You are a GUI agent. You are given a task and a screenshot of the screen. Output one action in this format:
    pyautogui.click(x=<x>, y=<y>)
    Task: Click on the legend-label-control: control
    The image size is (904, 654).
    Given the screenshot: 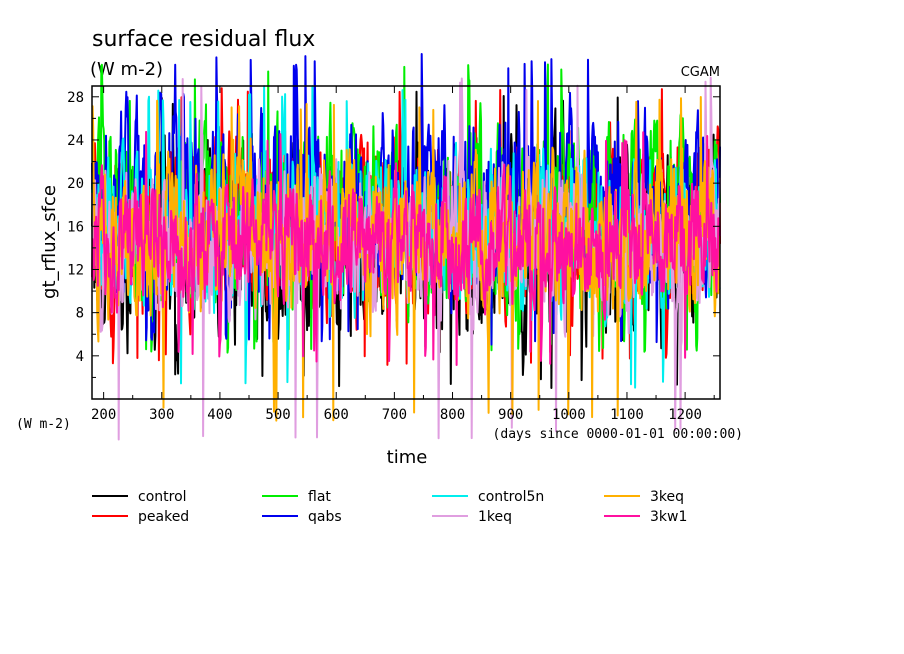 What is the action you would take?
    pyautogui.click(x=162, y=497)
    